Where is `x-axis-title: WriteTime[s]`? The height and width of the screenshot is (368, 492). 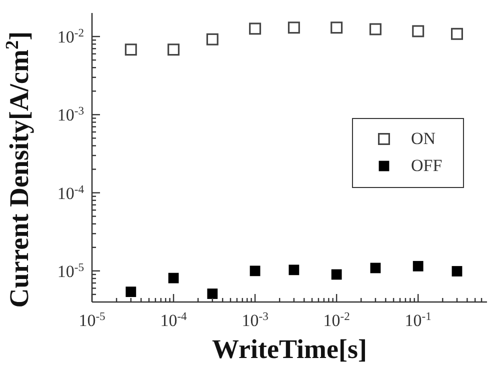
x-axis-title: WriteTime[s] is located at coordinates (289, 349).